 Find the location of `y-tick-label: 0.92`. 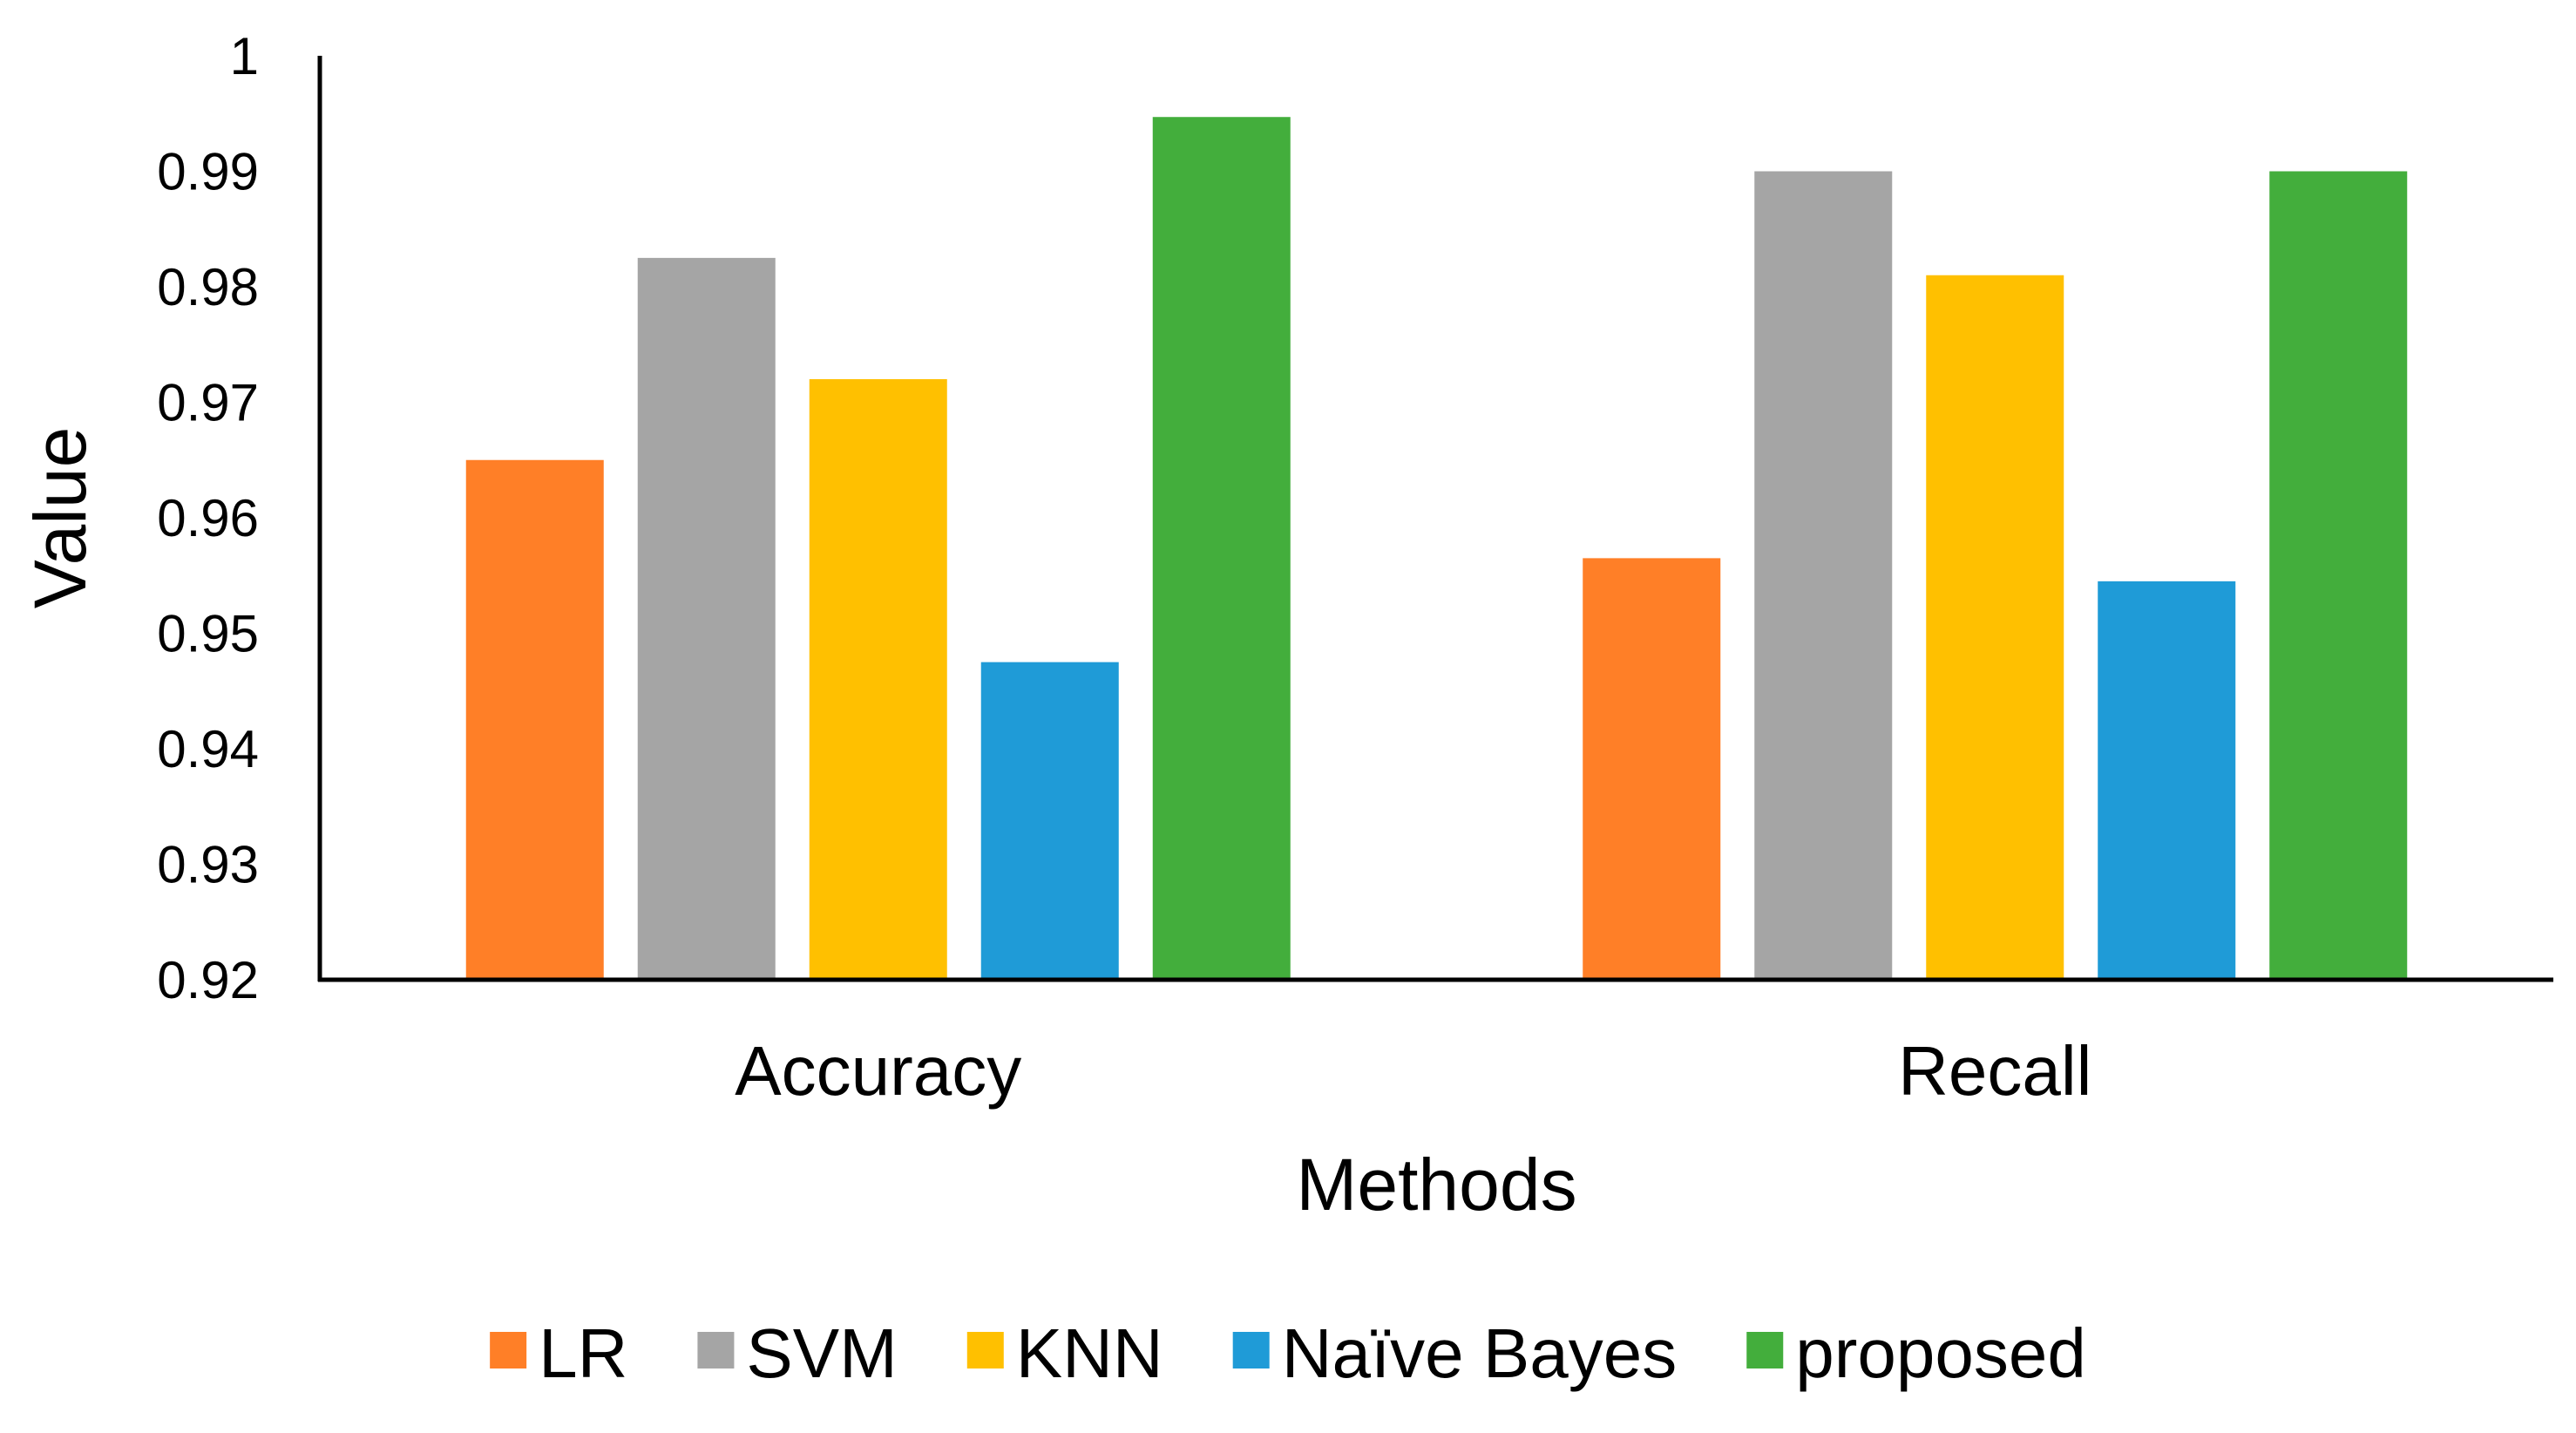

y-tick-label: 0.92 is located at coordinates (208, 980).